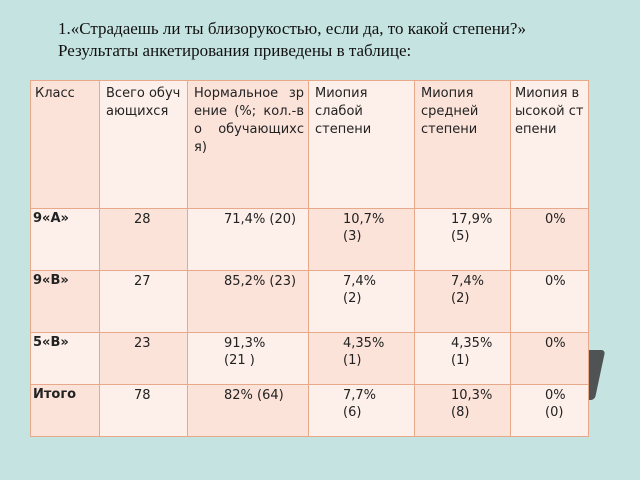  Describe the element at coordinates (361, 358) in the screenshot. I see `row-myopia-weak: 4,35% (1)` at that location.